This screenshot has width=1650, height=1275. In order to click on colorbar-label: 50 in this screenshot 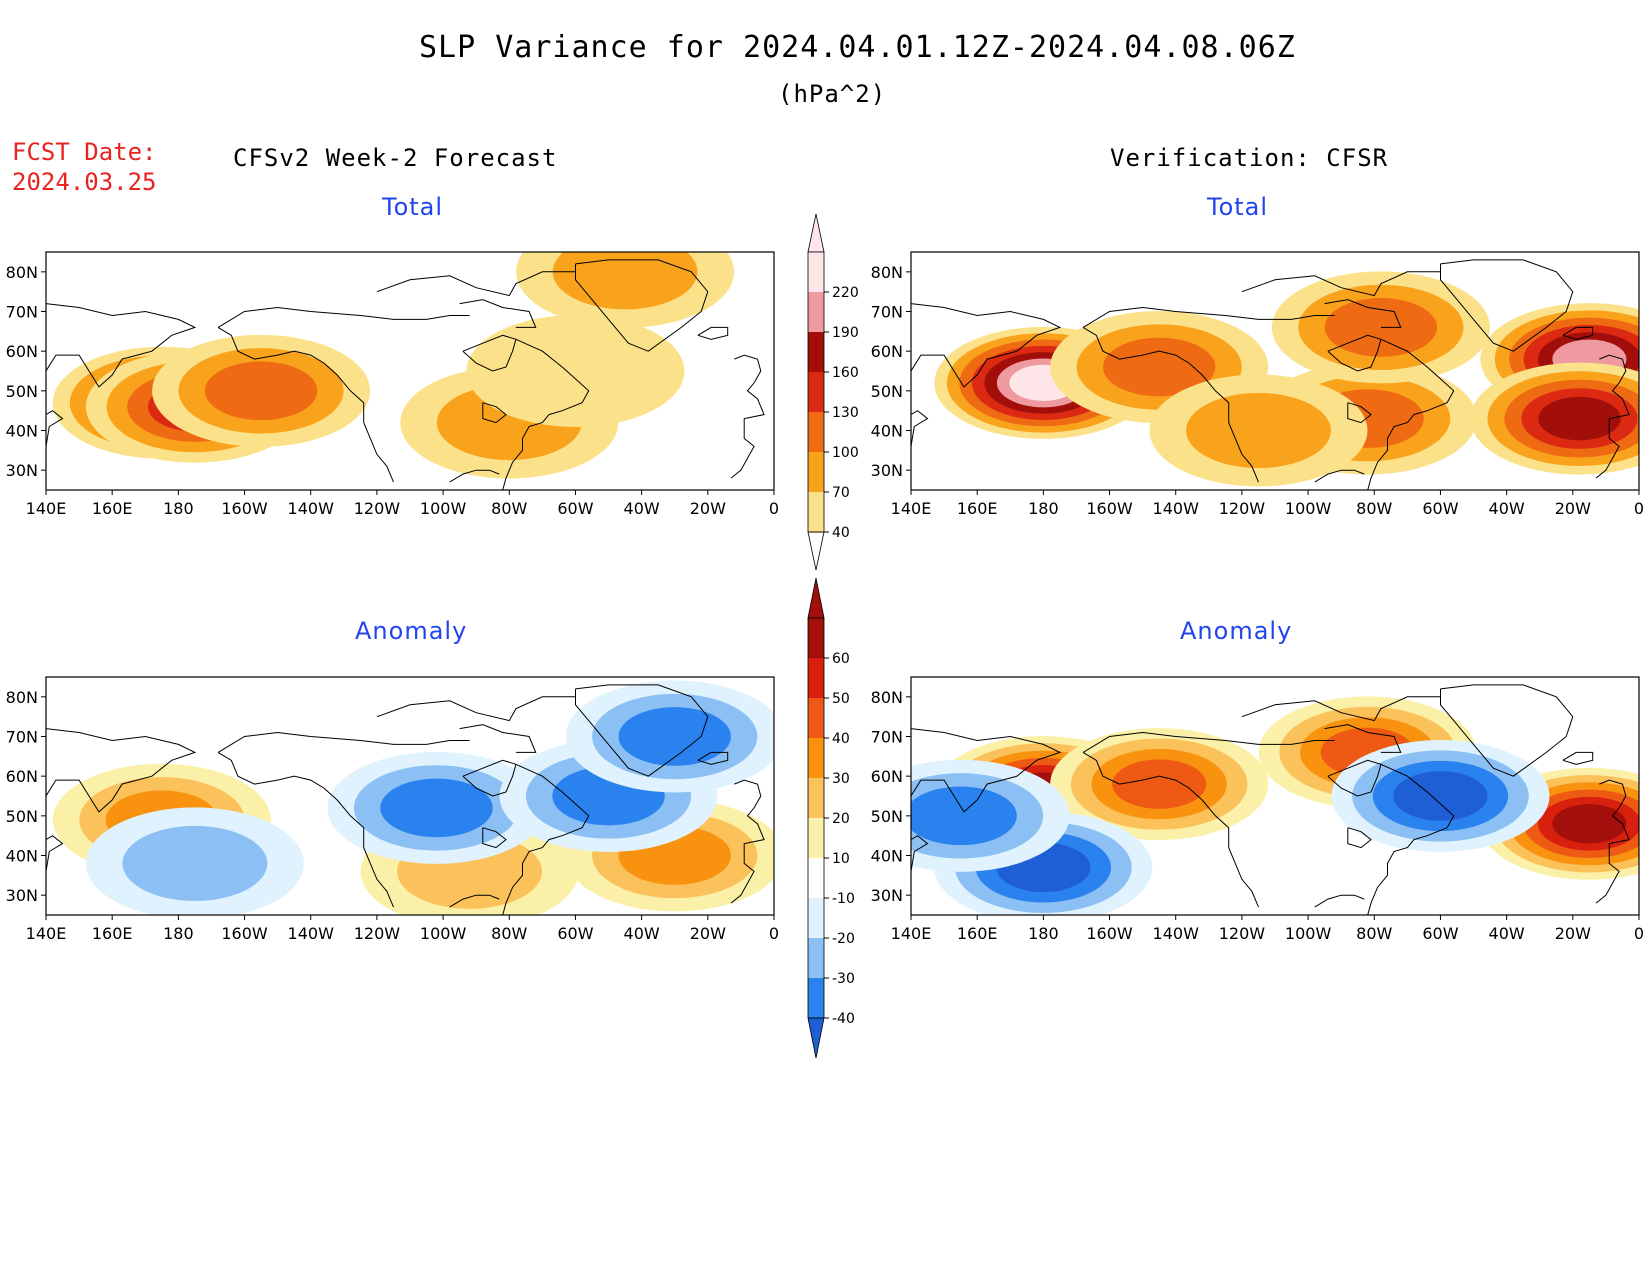, I will do `click(841, 699)`.